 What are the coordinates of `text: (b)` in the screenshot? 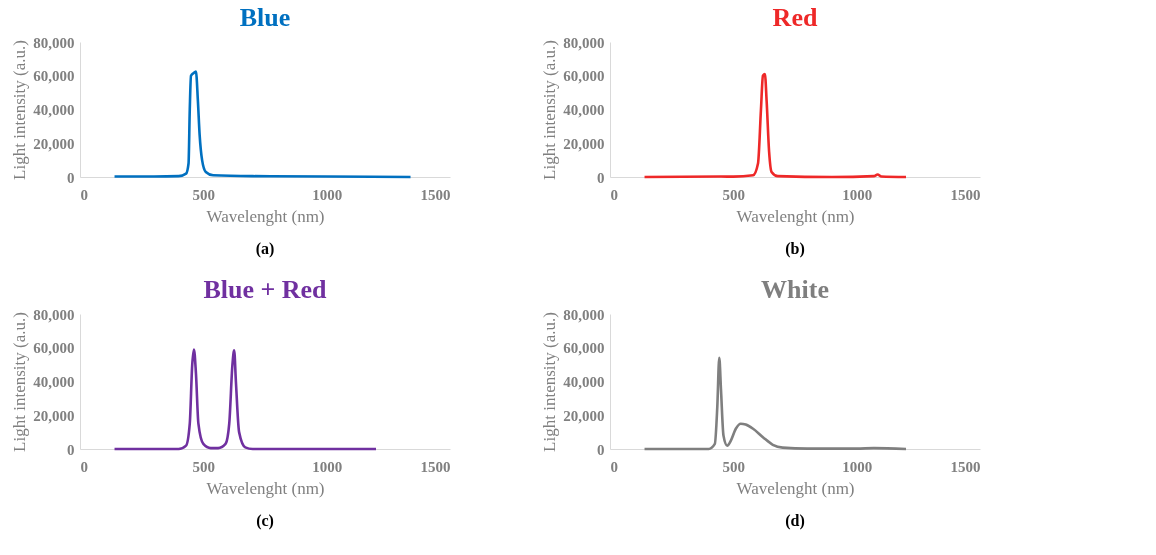 It's located at (795, 249).